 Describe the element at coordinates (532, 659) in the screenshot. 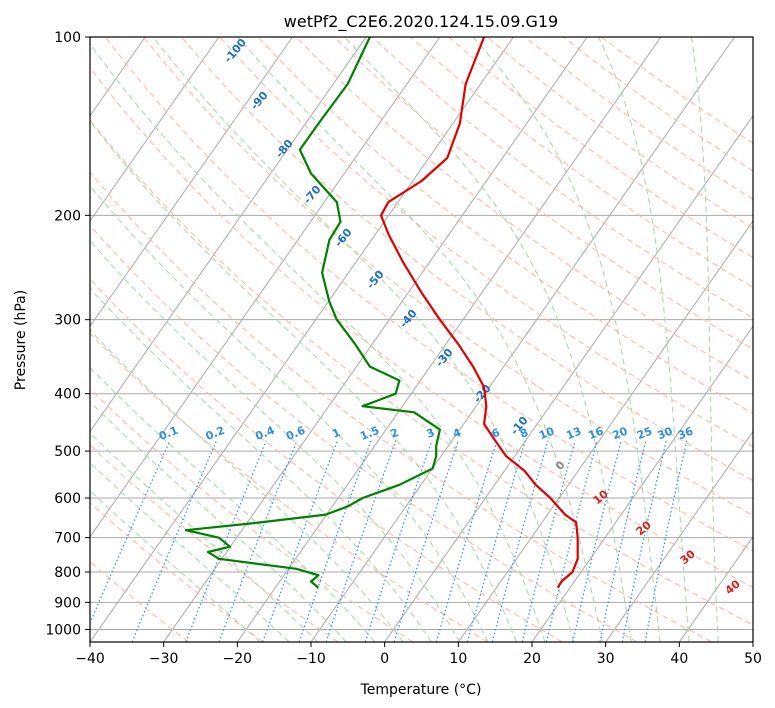

I see `x-tick-label: 20` at that location.